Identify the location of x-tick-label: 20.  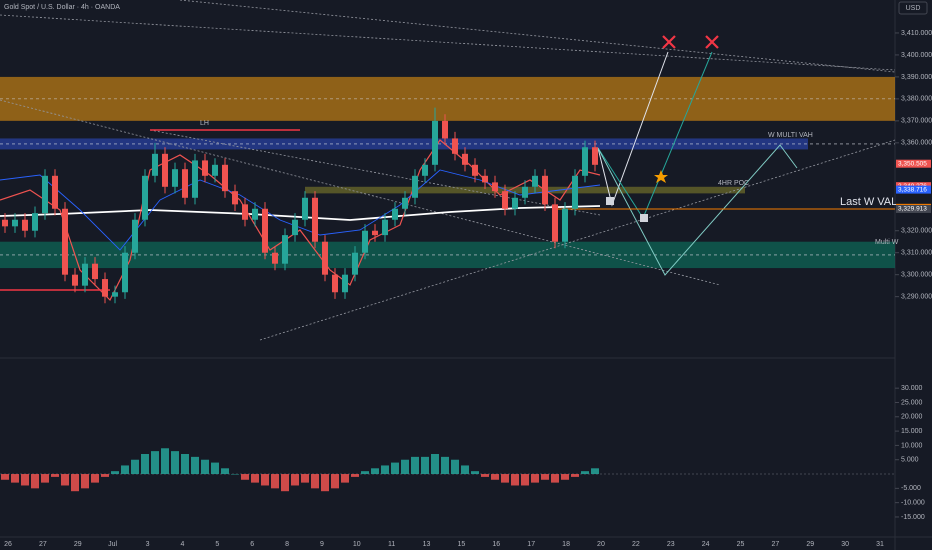
(601, 544).